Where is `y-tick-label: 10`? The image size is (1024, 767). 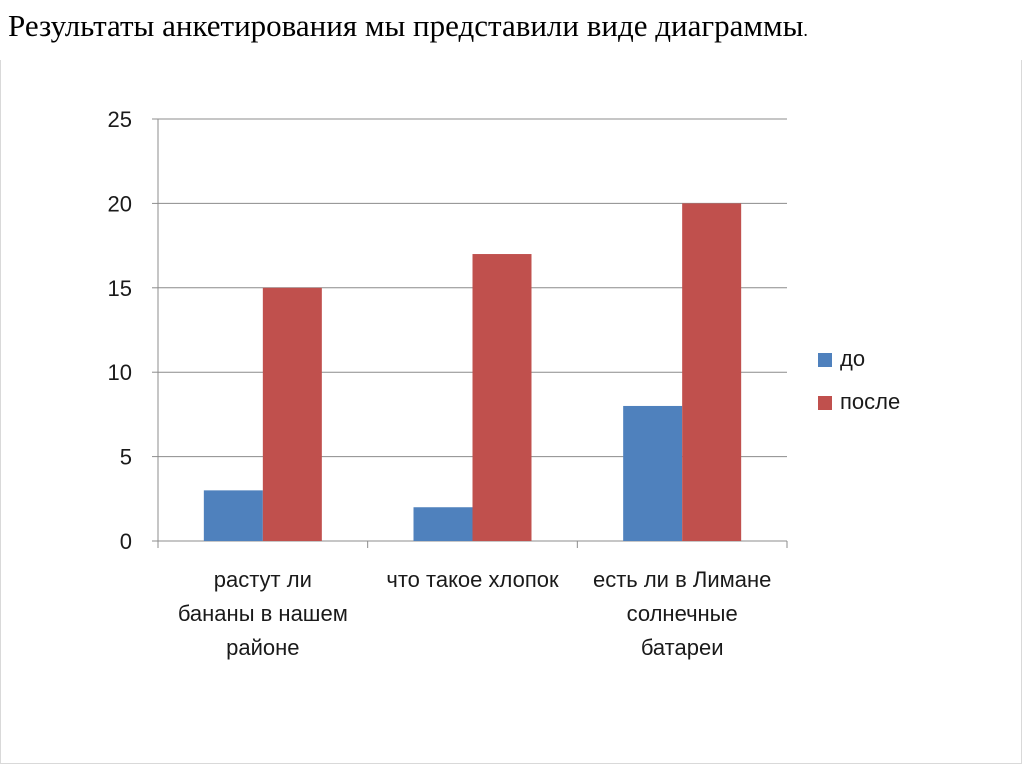
y-tick-label: 10 is located at coordinates (120, 372).